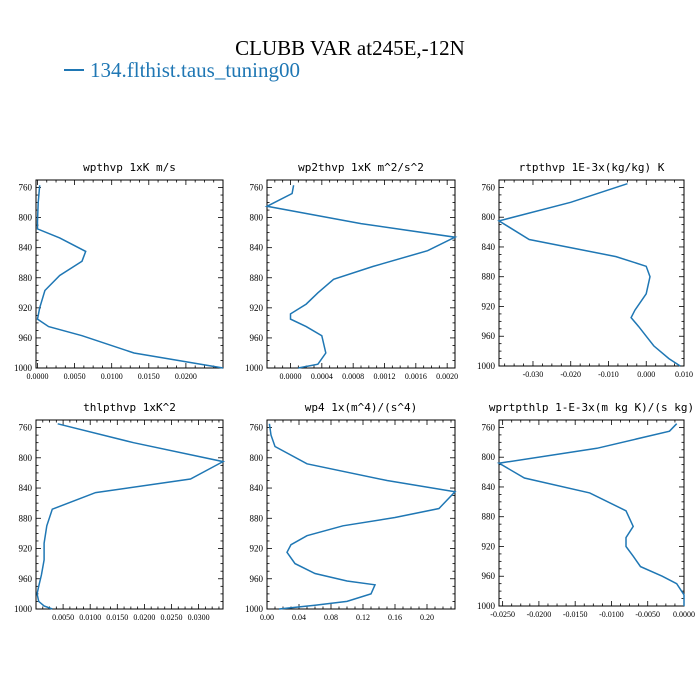 The height and width of the screenshot is (700, 700). Describe the element at coordinates (570, 374) in the screenshot. I see `x-tick-label: -0.020` at that location.